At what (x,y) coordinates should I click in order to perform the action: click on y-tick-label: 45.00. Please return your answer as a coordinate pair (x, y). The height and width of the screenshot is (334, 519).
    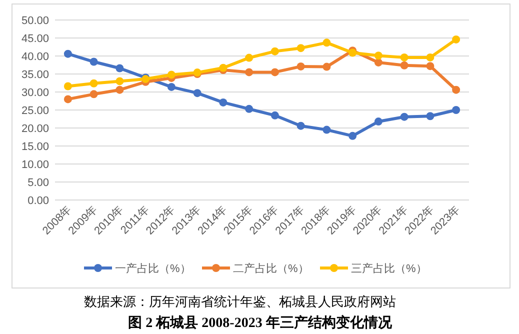
    Looking at the image, I should click on (35, 39).